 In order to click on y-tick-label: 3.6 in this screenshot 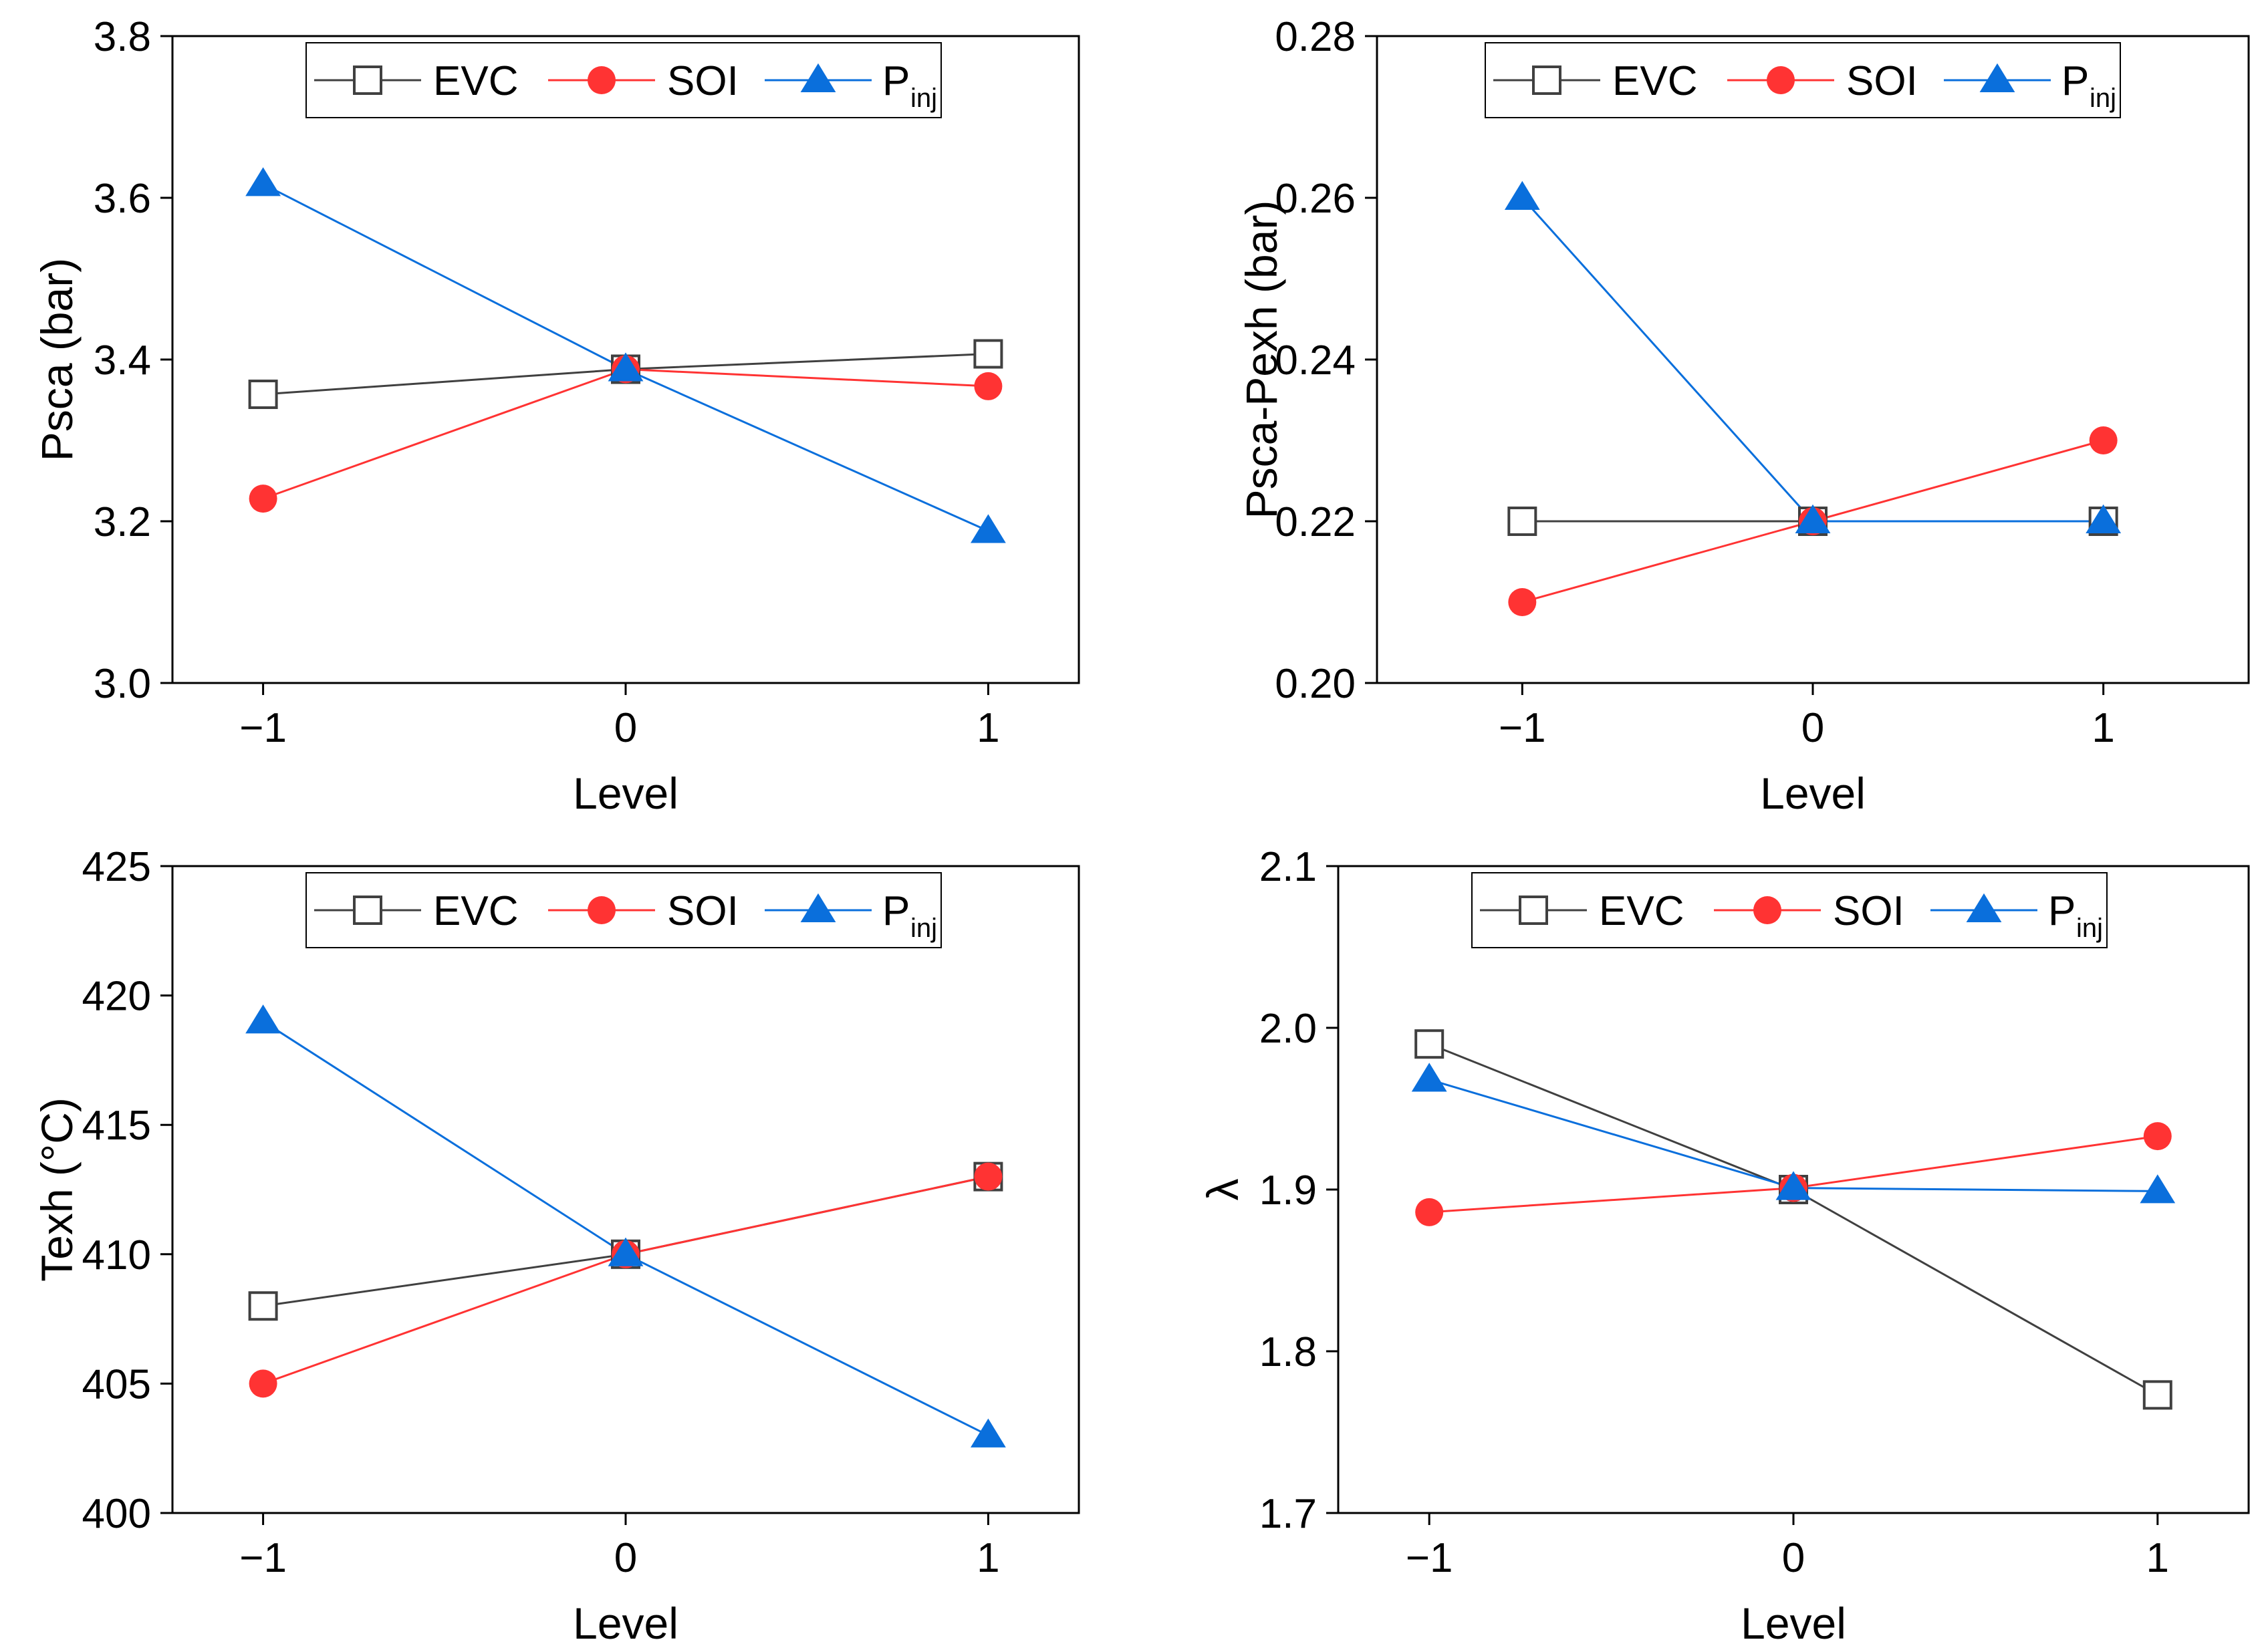, I will do `click(123, 199)`.